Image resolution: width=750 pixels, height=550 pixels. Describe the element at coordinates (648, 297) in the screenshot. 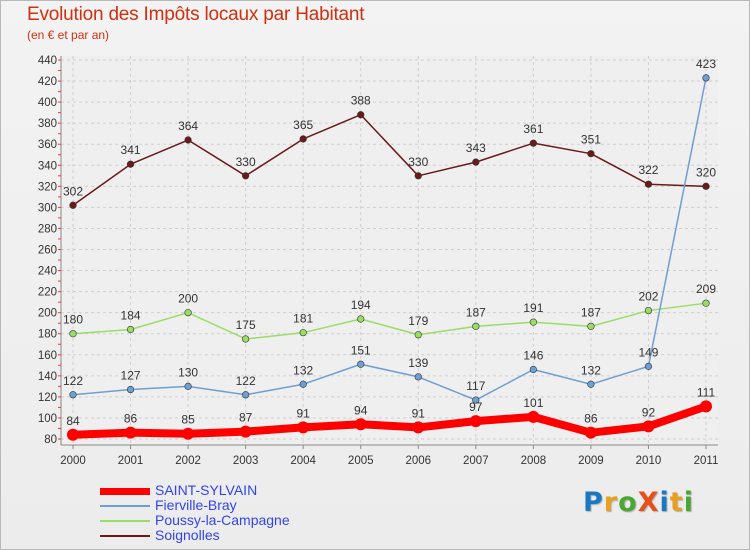

I see `data-label: 202` at that location.